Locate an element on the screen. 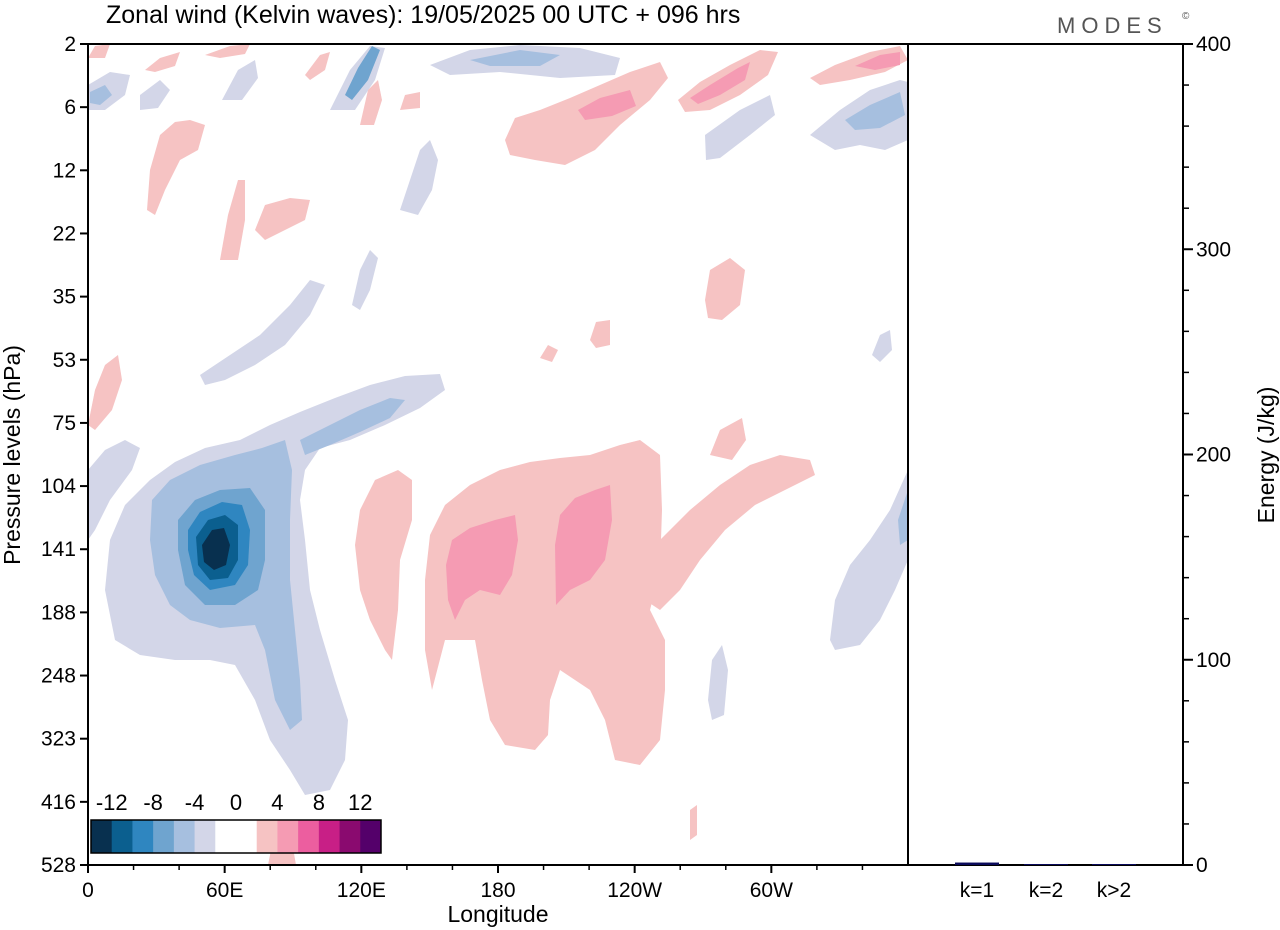 This screenshot has height=930, width=1280. contour-neg-4-east-a is located at coordinates (875, 111).